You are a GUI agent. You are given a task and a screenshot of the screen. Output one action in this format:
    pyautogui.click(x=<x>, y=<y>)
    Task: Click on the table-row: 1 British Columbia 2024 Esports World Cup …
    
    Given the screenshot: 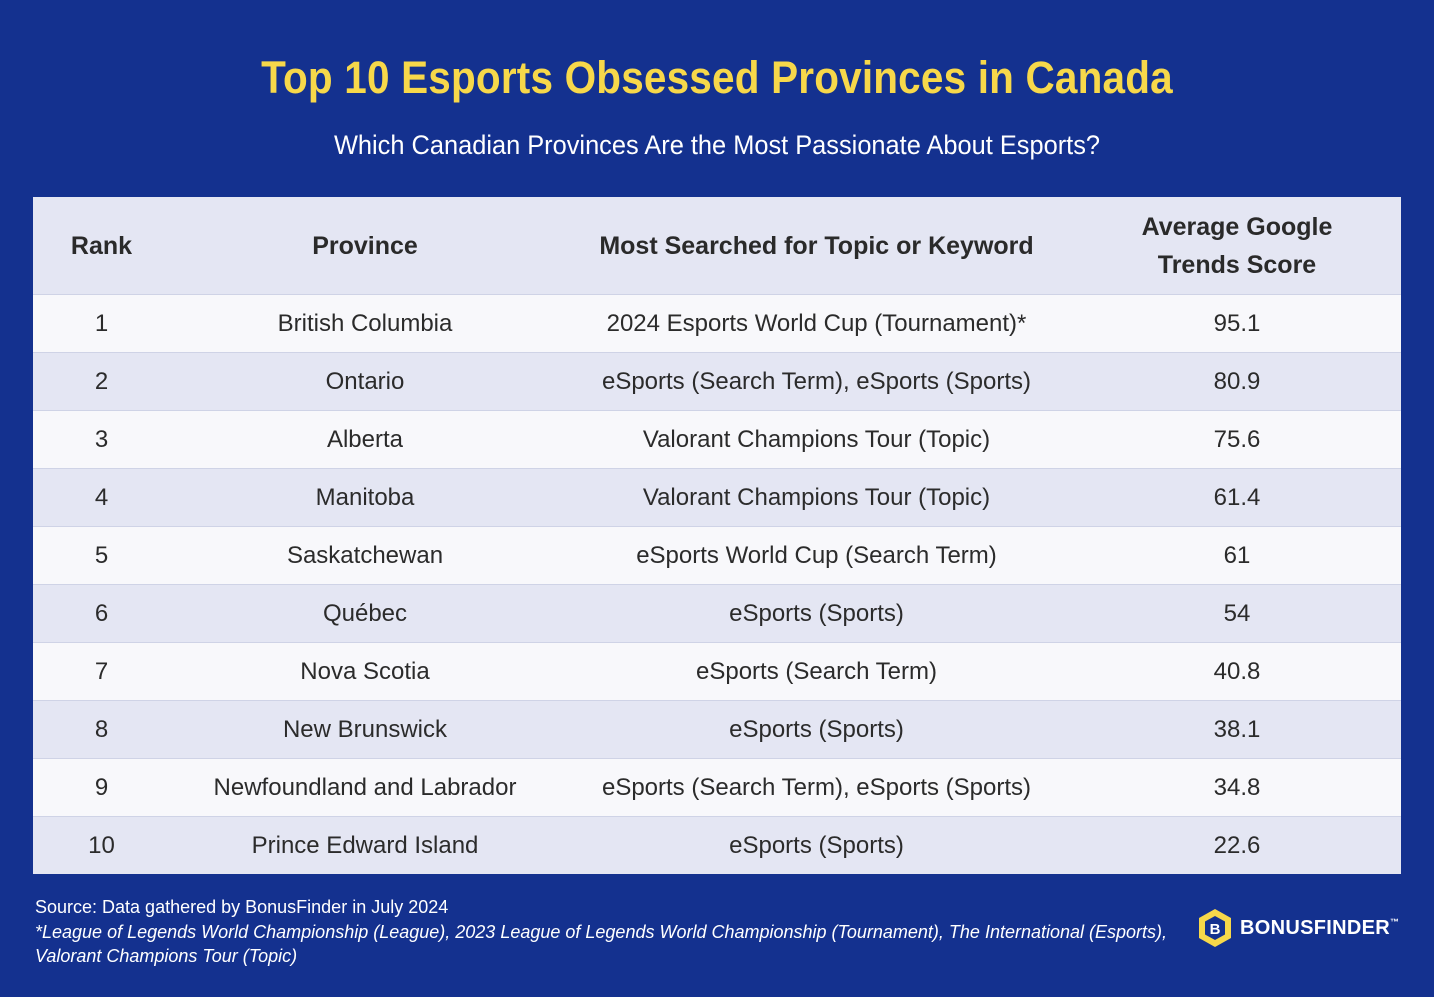 What is the action you would take?
    pyautogui.click(x=717, y=323)
    